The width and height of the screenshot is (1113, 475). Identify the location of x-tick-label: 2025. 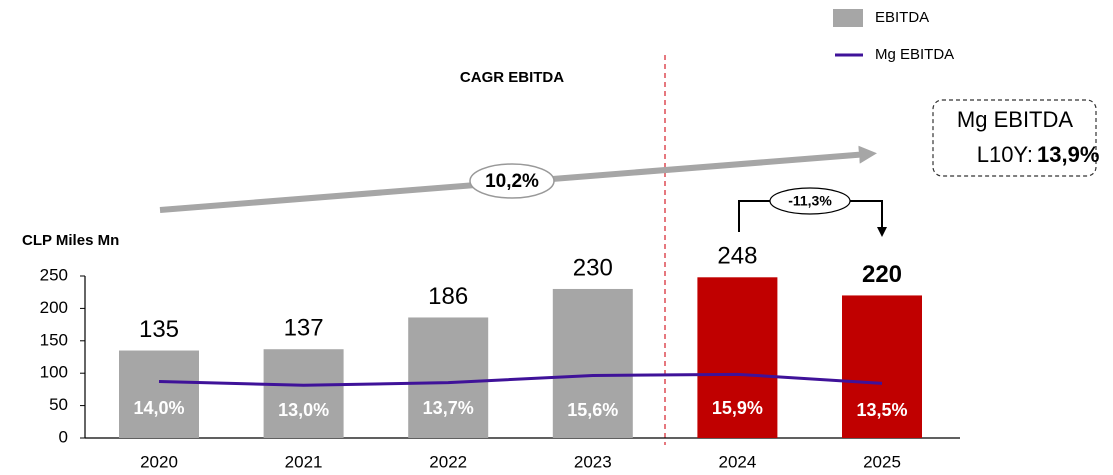
(882, 461).